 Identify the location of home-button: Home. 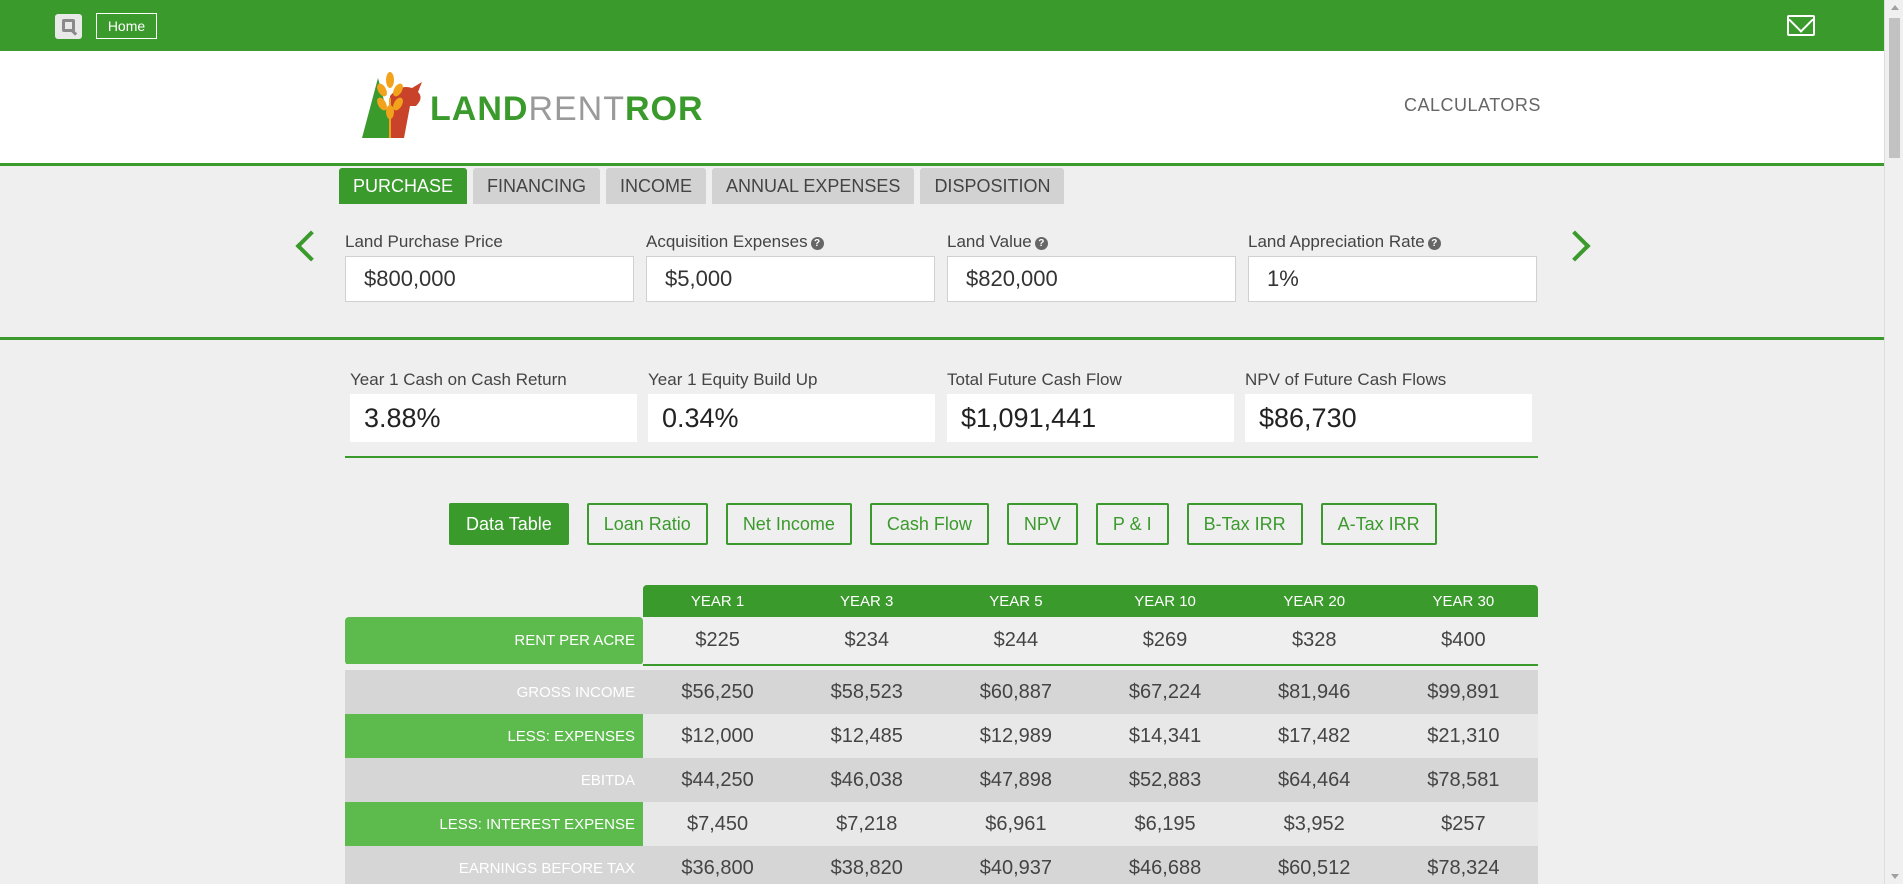
(126, 26).